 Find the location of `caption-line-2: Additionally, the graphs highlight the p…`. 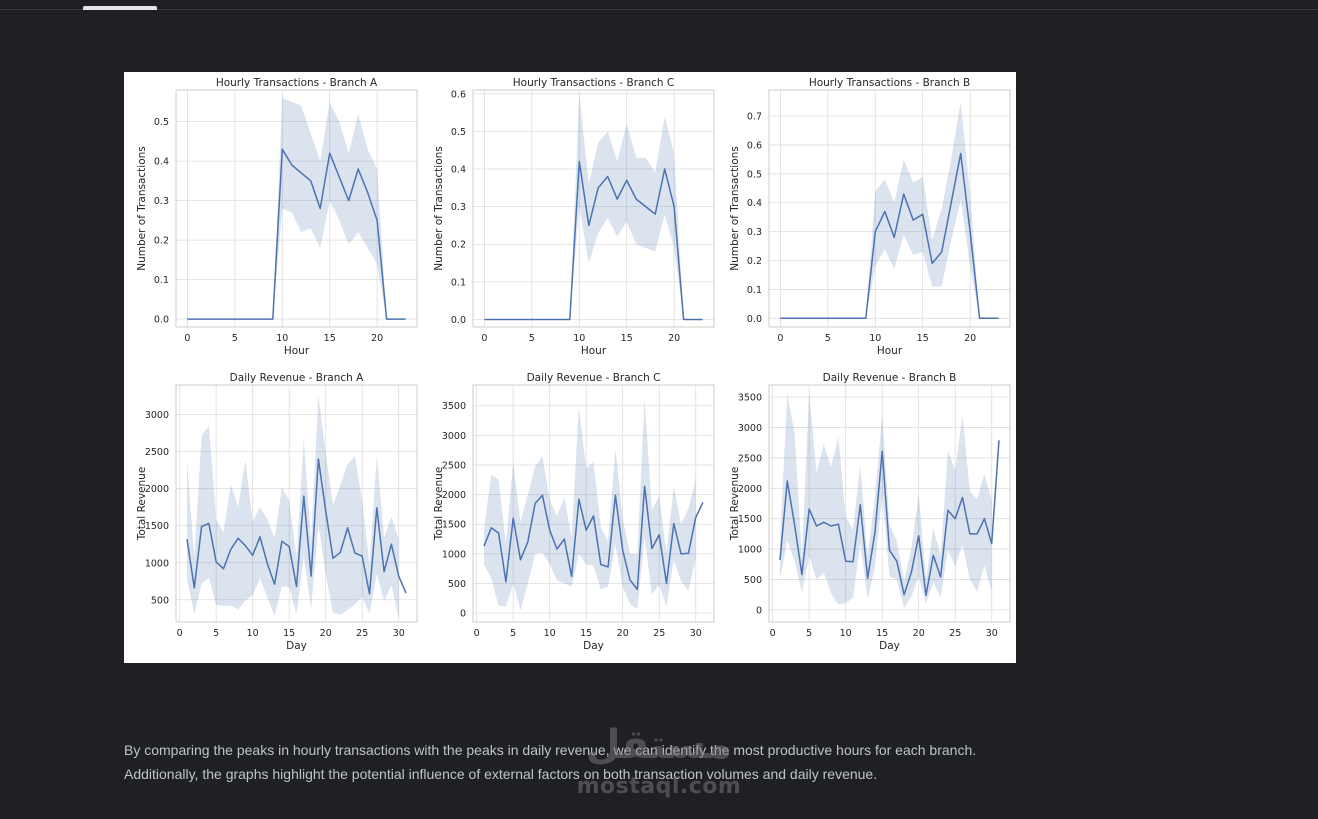

caption-line-2: Additionally, the graphs highlight the p… is located at coordinates (501, 774).